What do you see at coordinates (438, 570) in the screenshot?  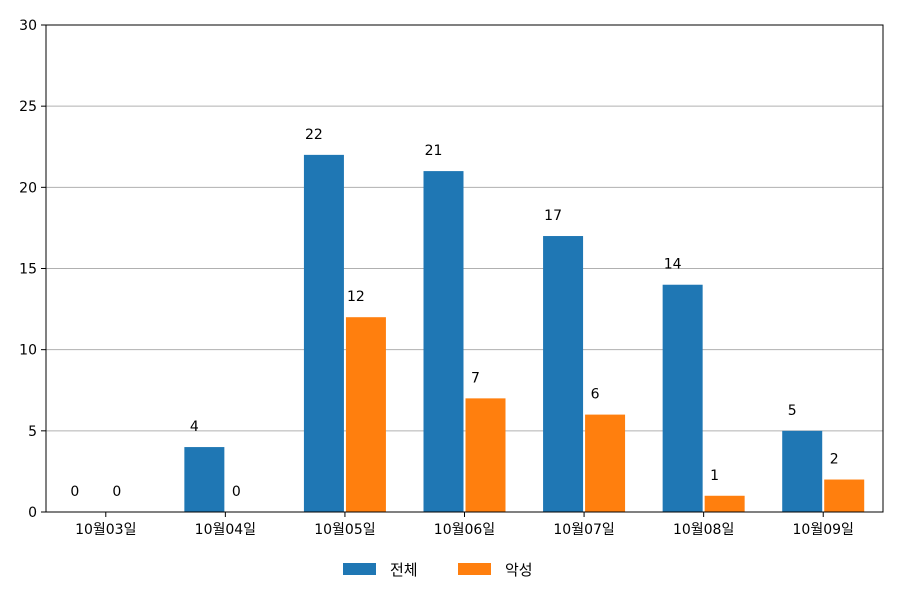 I see `legend: 전체 악성` at bounding box center [438, 570].